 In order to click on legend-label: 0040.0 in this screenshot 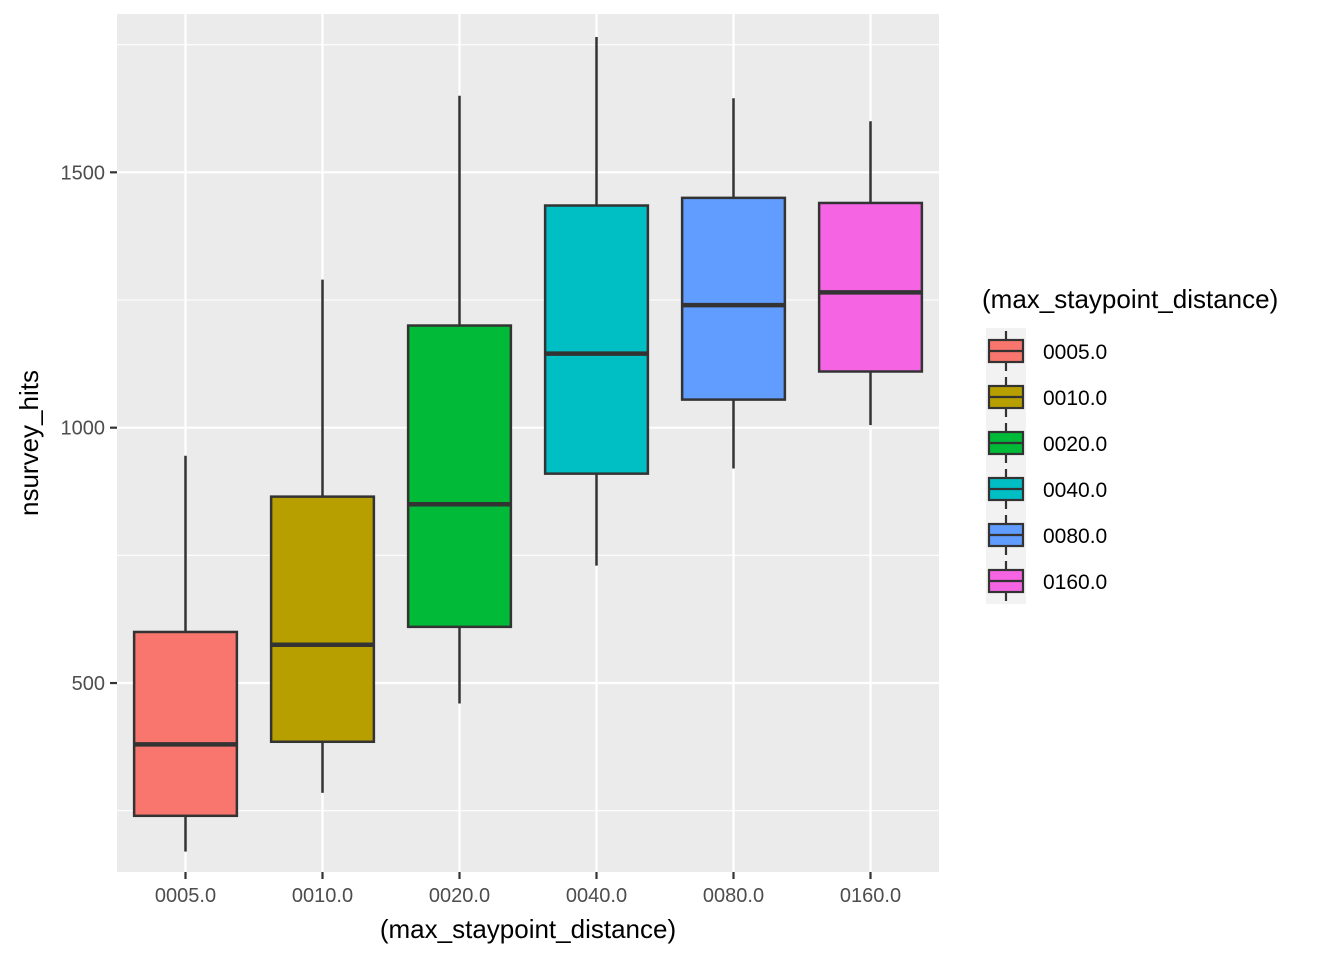, I will do `click(1075, 490)`.